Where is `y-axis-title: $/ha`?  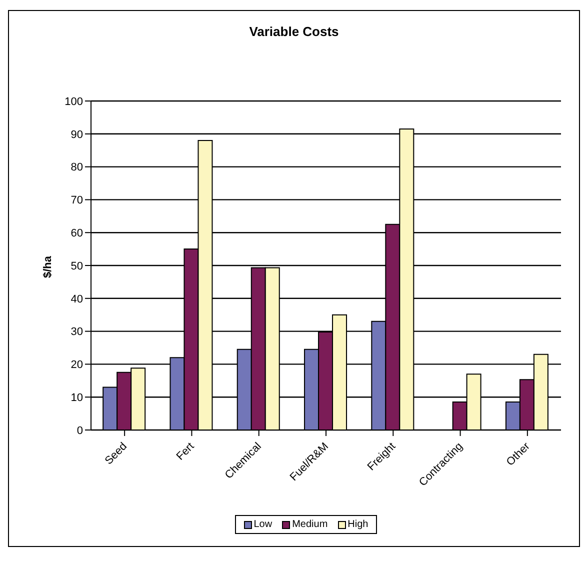 y-axis-title: $/ha is located at coordinates (48, 267).